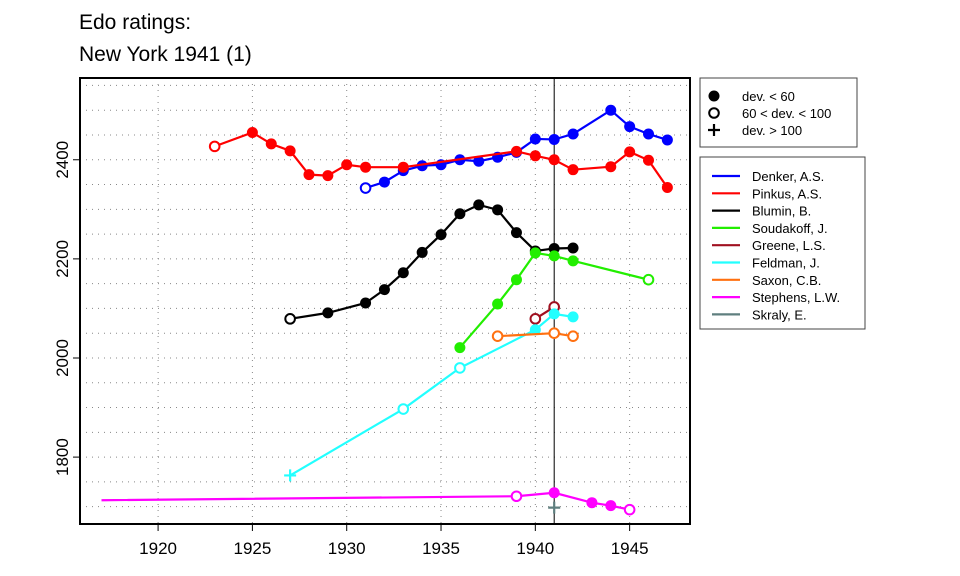 This screenshot has height=576, width=960. Describe the element at coordinates (787, 193) in the screenshot. I see `series-legend-label: Pinkus, A.S.` at that location.